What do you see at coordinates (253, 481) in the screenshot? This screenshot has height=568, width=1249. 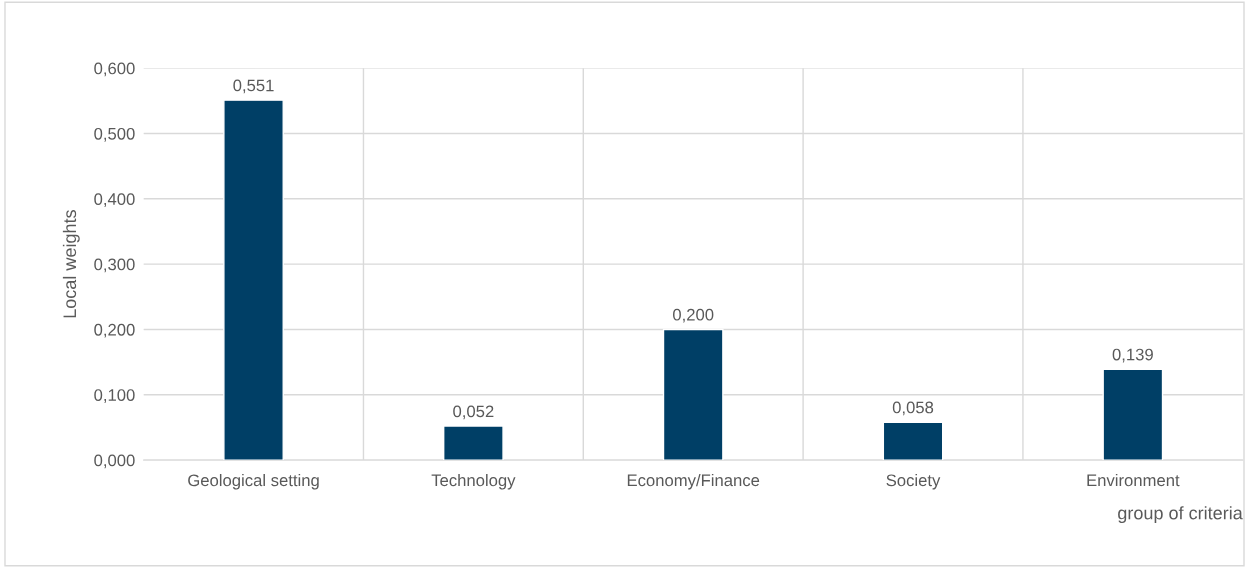 I see `x-tick-label: Geological setting` at bounding box center [253, 481].